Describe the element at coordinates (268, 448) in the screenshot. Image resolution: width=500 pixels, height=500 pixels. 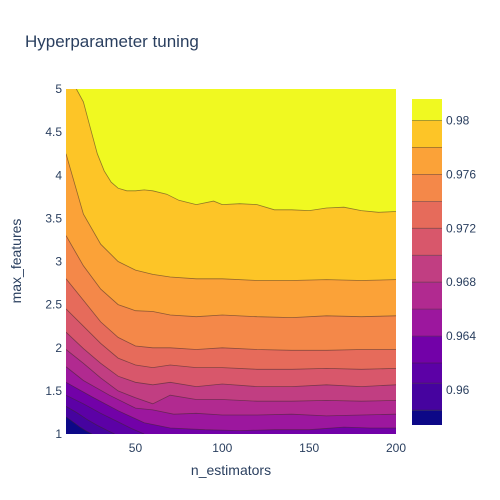
I see `x-axis-ticks: 50 100 150 200` at that location.